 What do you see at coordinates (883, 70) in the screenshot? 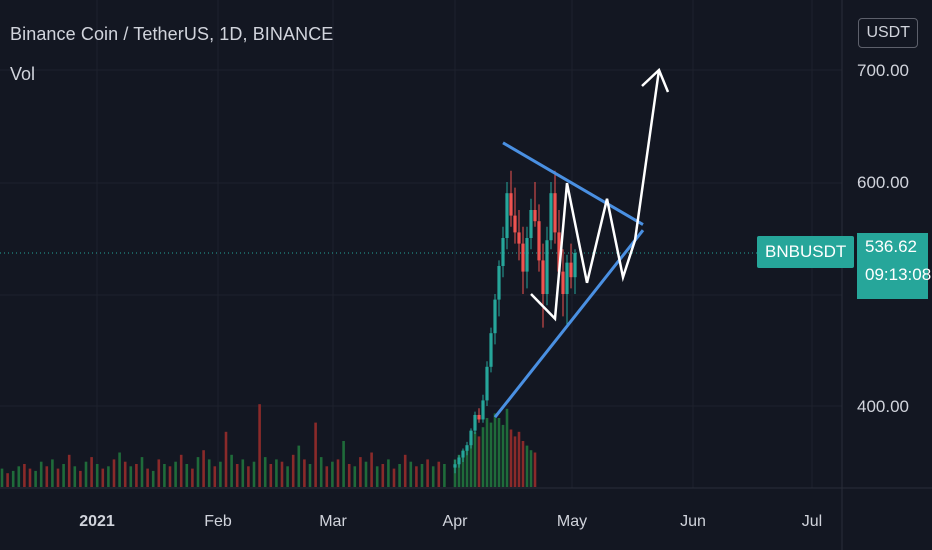
I see `y-tick-label: 700.00` at bounding box center [883, 70].